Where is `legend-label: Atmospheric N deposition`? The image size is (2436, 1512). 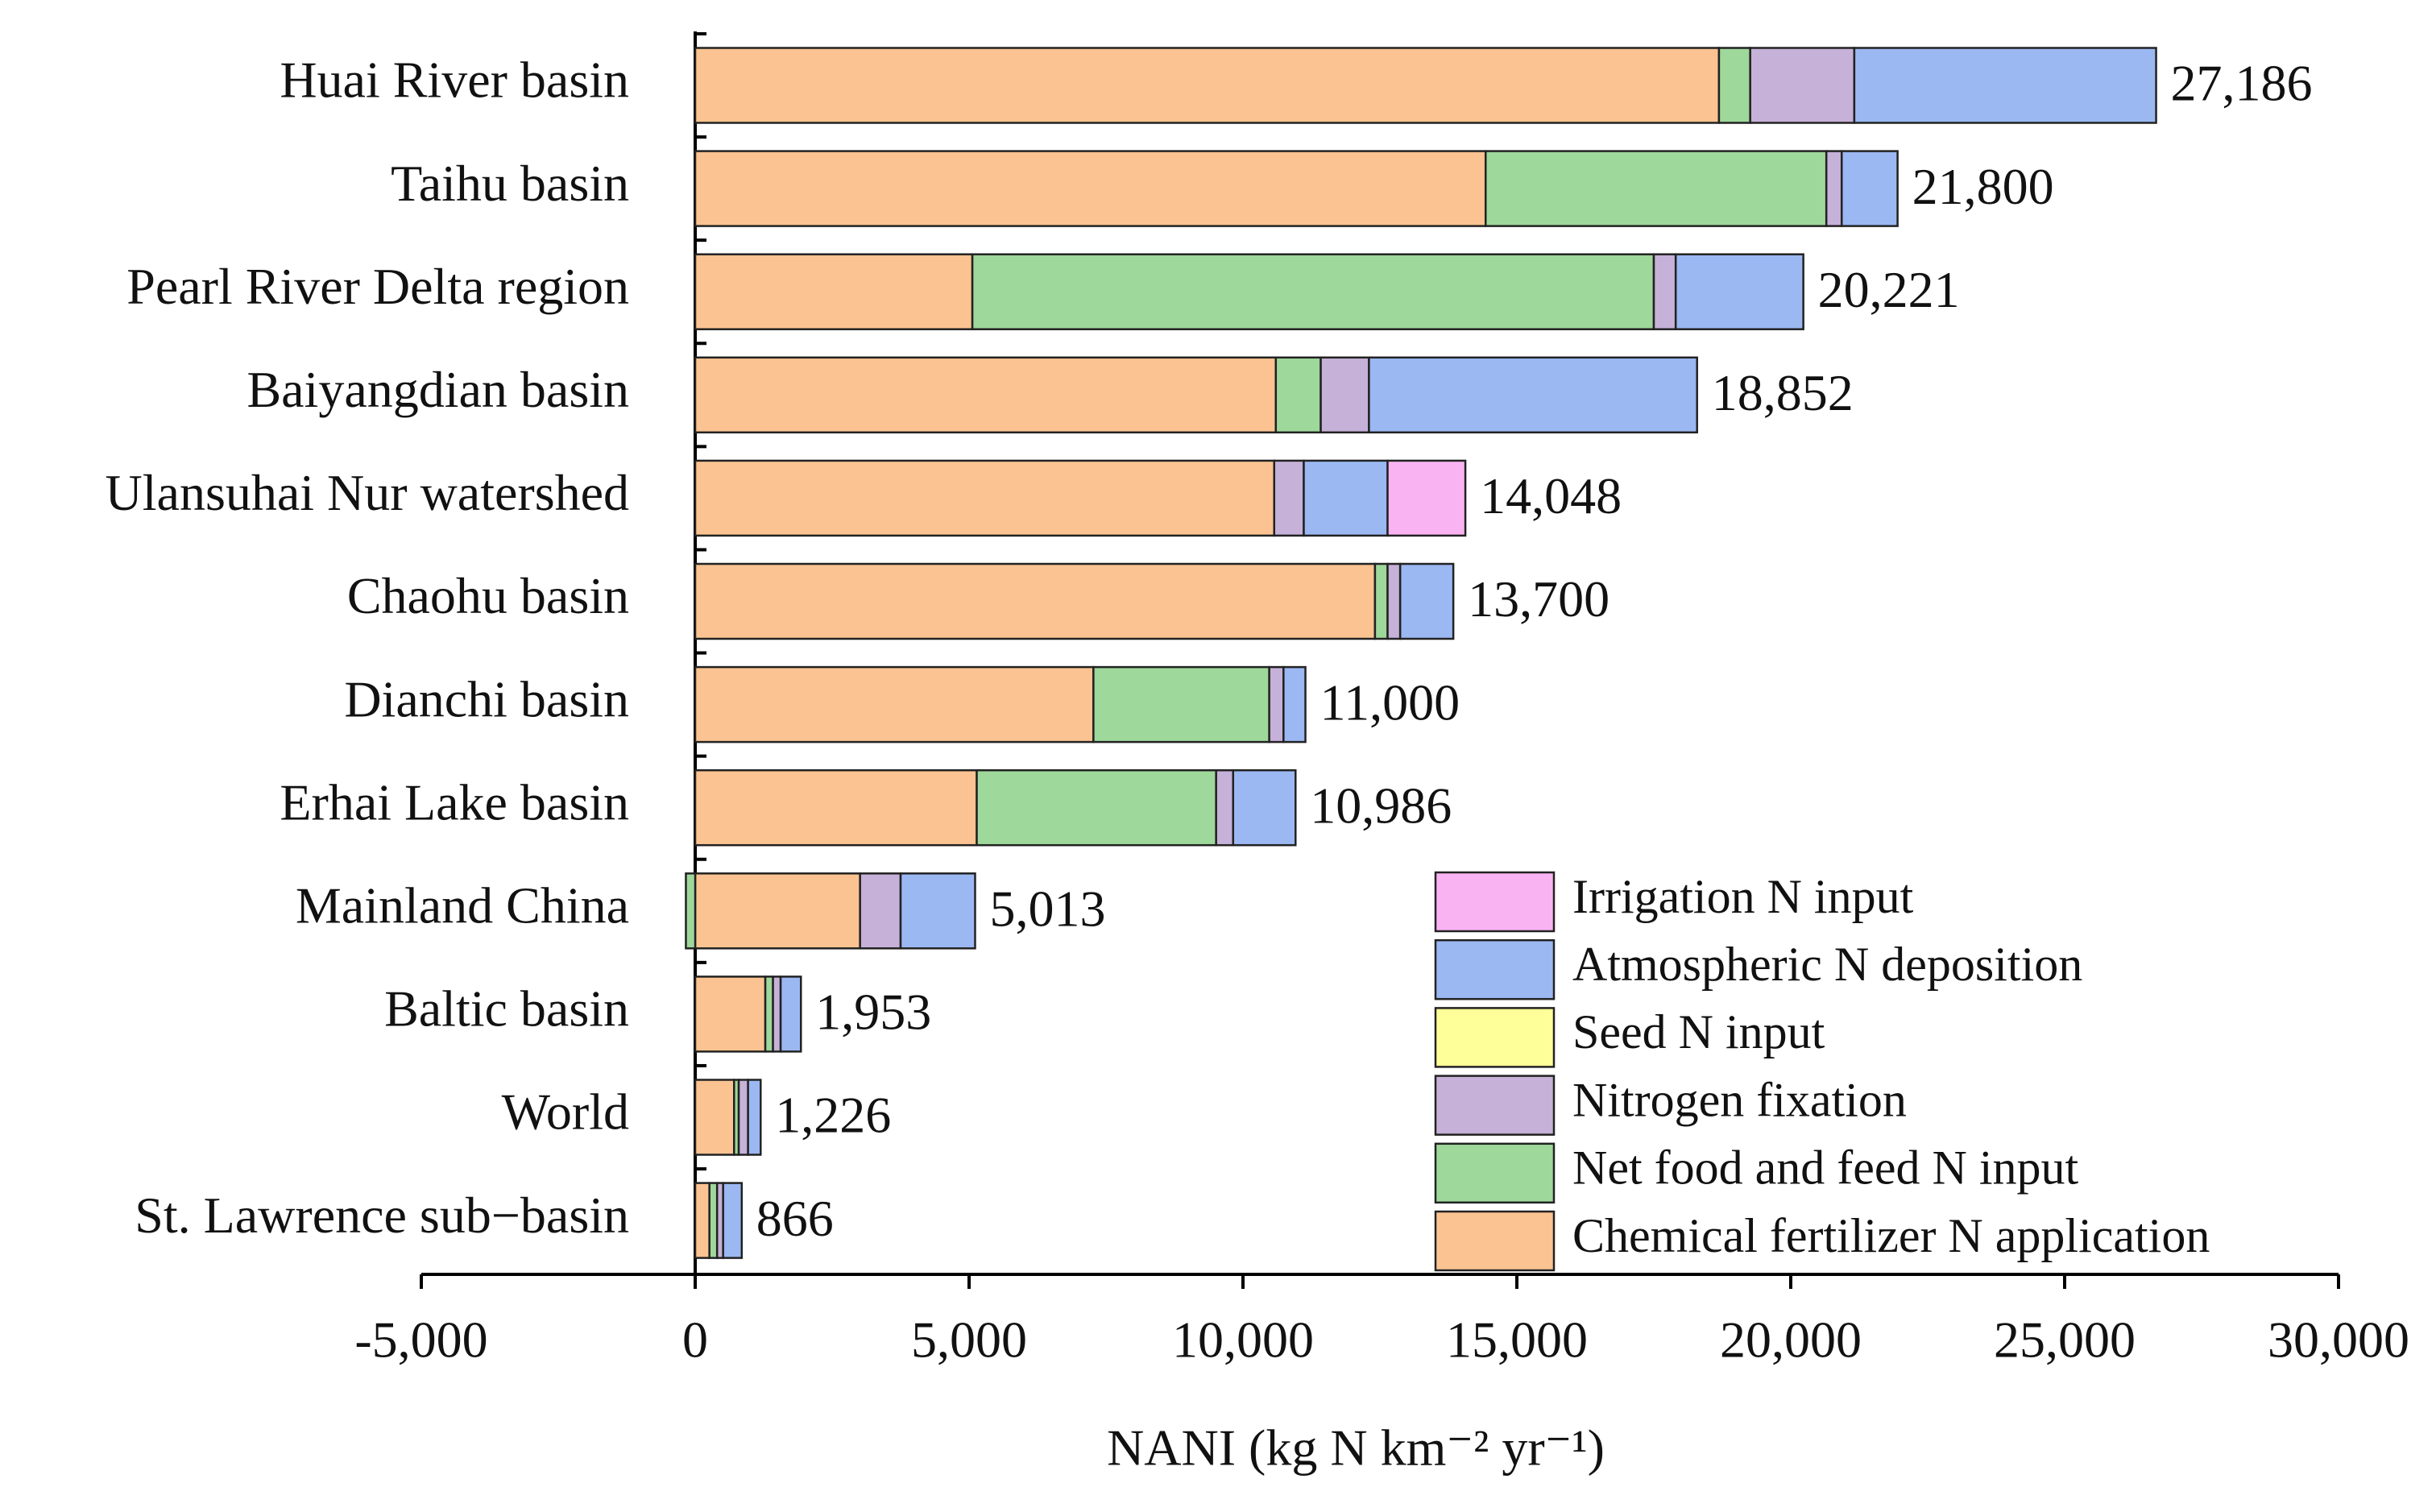 legend-label: Atmospheric N deposition is located at coordinates (1827, 965).